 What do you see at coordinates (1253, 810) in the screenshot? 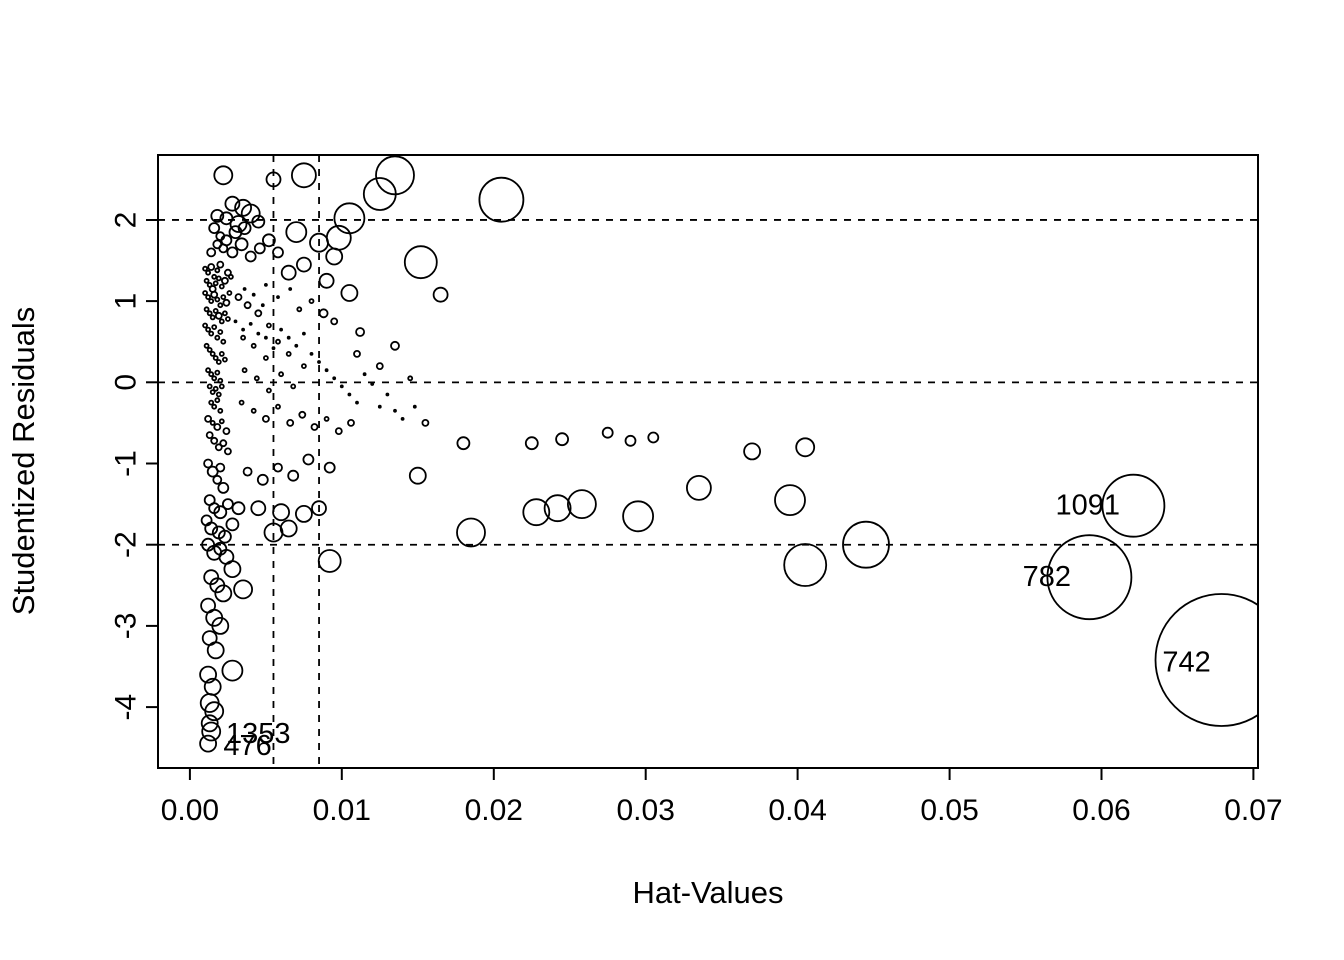
I see `x-axis-tick-label: 0.07` at bounding box center [1253, 810].